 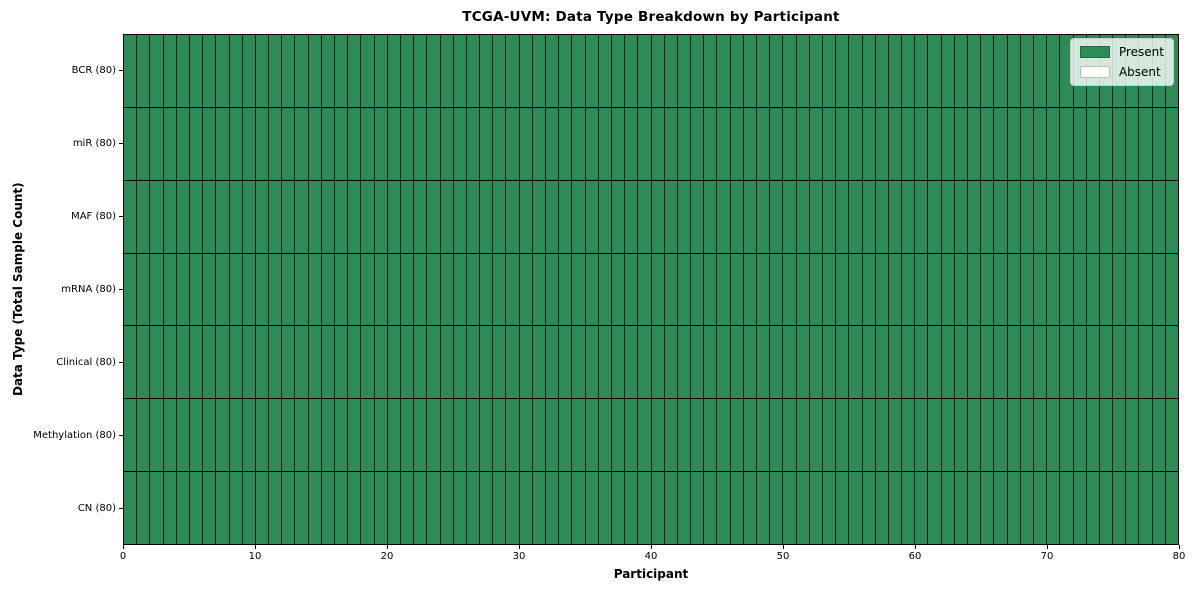 I want to click on heatmap-row-miR, so click(x=651, y=144).